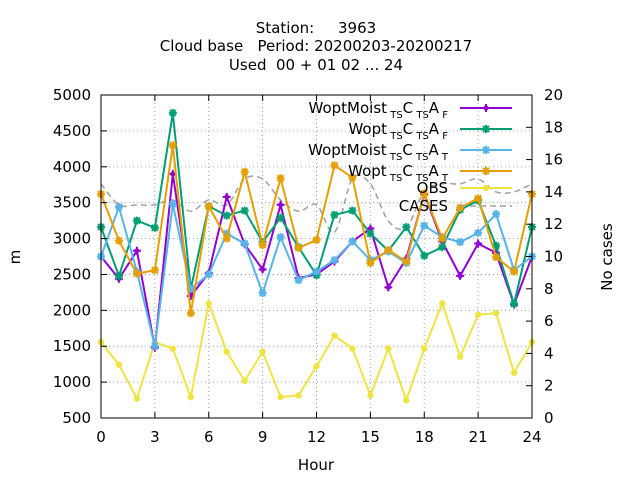  I want to click on title-line-2: Cloud base Period: 20200203-20200217, so click(316, 46).